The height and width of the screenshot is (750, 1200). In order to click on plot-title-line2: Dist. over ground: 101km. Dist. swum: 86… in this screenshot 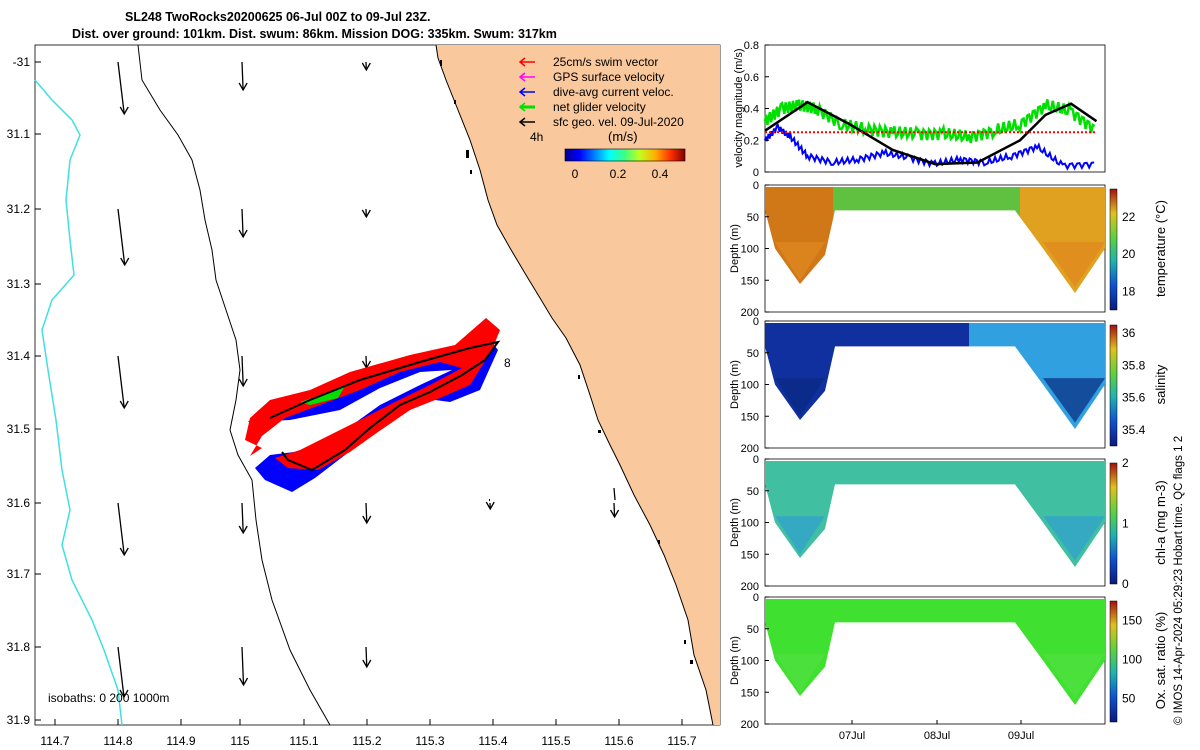, I will do `click(314, 34)`.